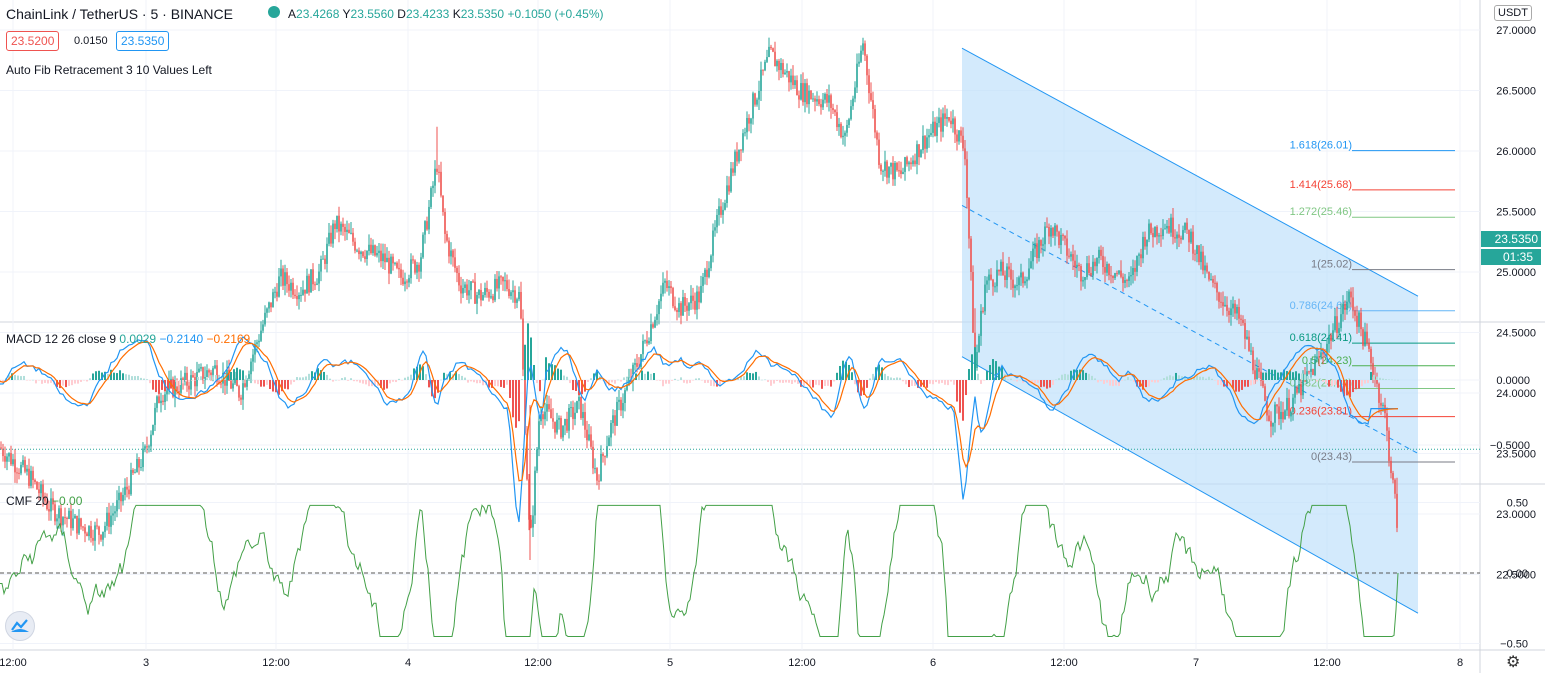 Image resolution: width=1545 pixels, height=673 pixels. I want to click on macd-value: −0.2140, so click(181, 339).